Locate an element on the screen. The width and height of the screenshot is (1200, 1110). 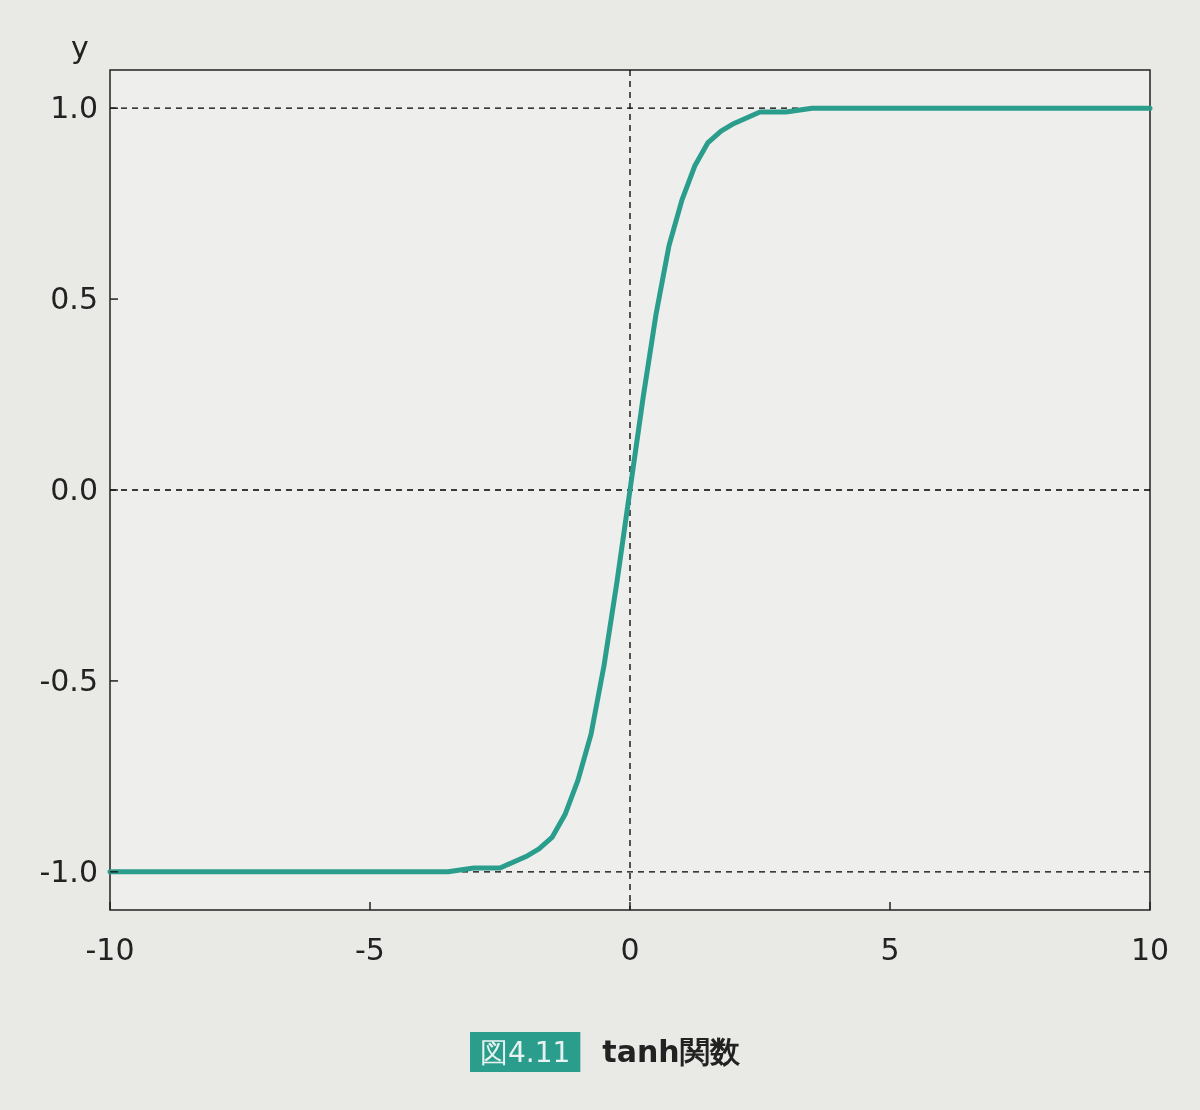
y-tick-label: 0.5 is located at coordinates (74, 299).